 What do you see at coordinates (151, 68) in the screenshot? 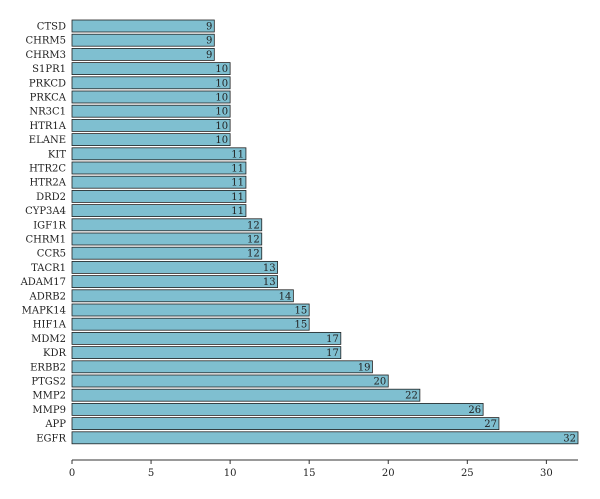
I see `bar-s1pr1` at bounding box center [151, 68].